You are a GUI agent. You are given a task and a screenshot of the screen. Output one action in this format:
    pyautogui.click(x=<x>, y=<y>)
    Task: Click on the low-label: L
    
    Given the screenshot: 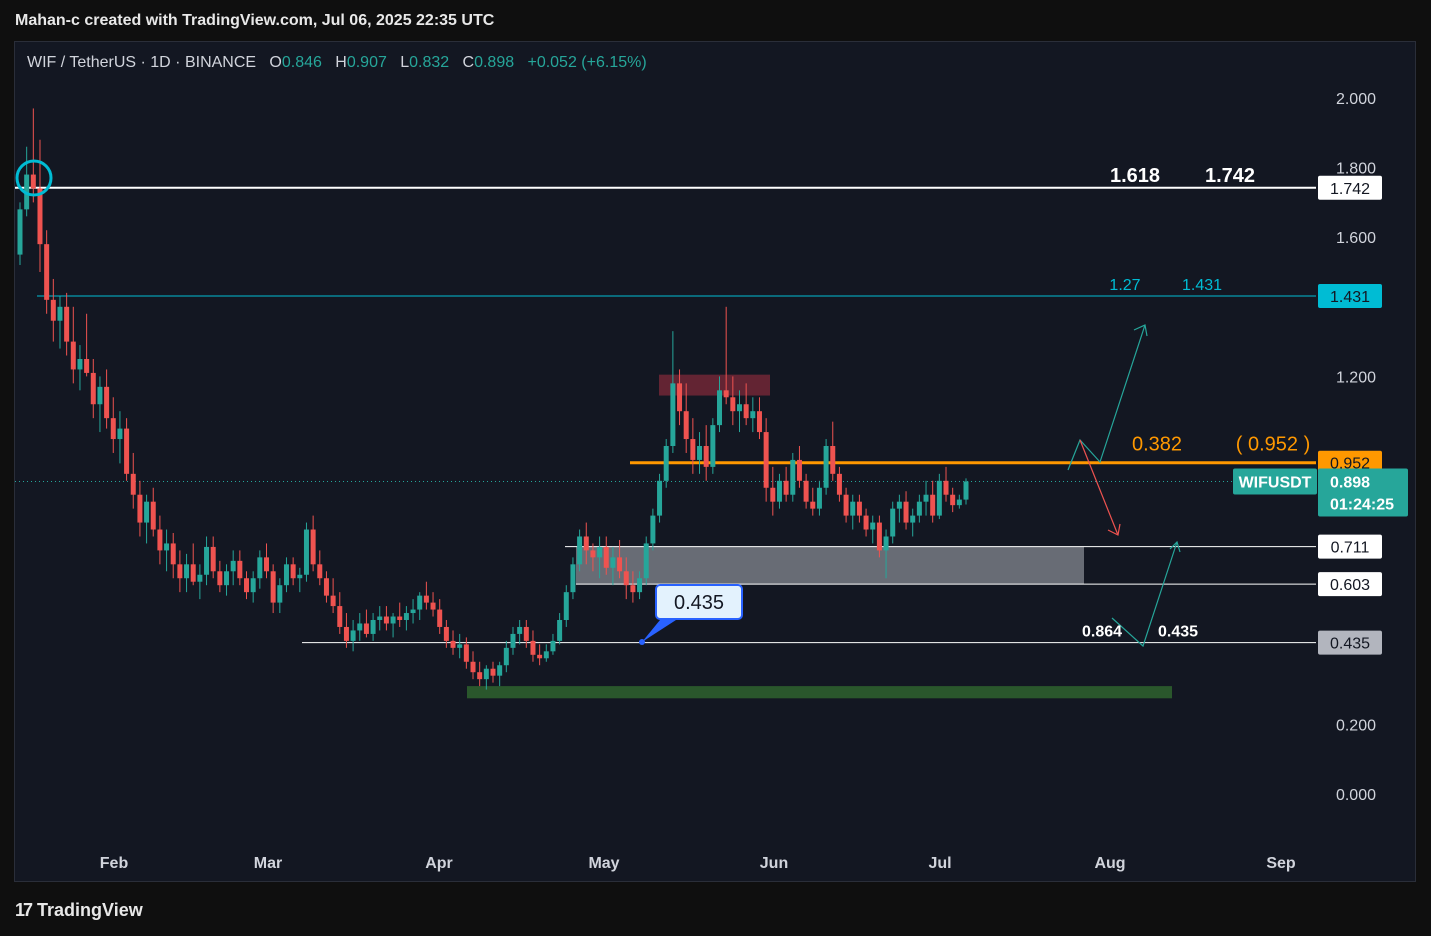 What is the action you would take?
    pyautogui.click(x=405, y=62)
    